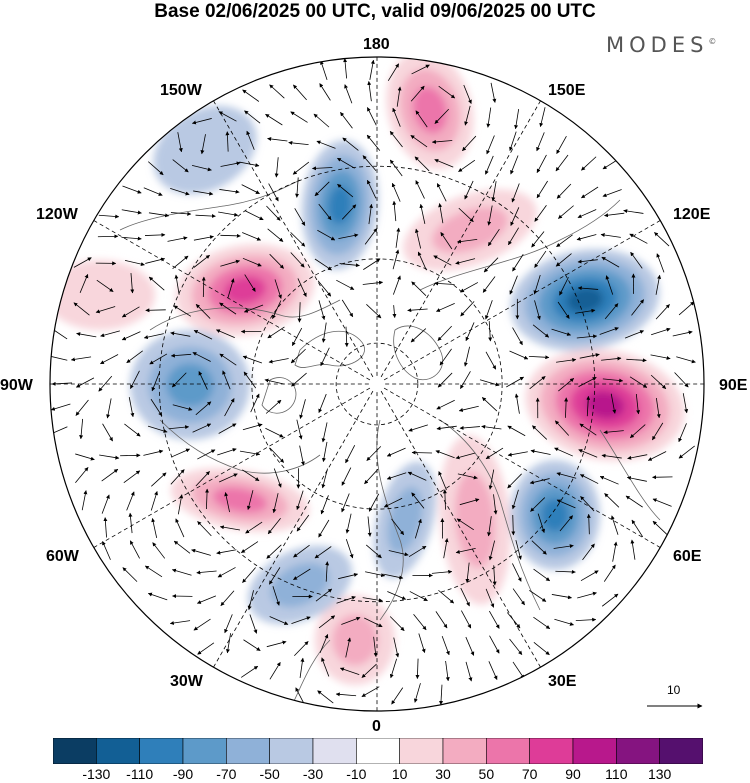 This screenshot has height=783, width=750. Describe the element at coordinates (661, 45) in the screenshot. I see `modes-logo: MODES©` at that location.